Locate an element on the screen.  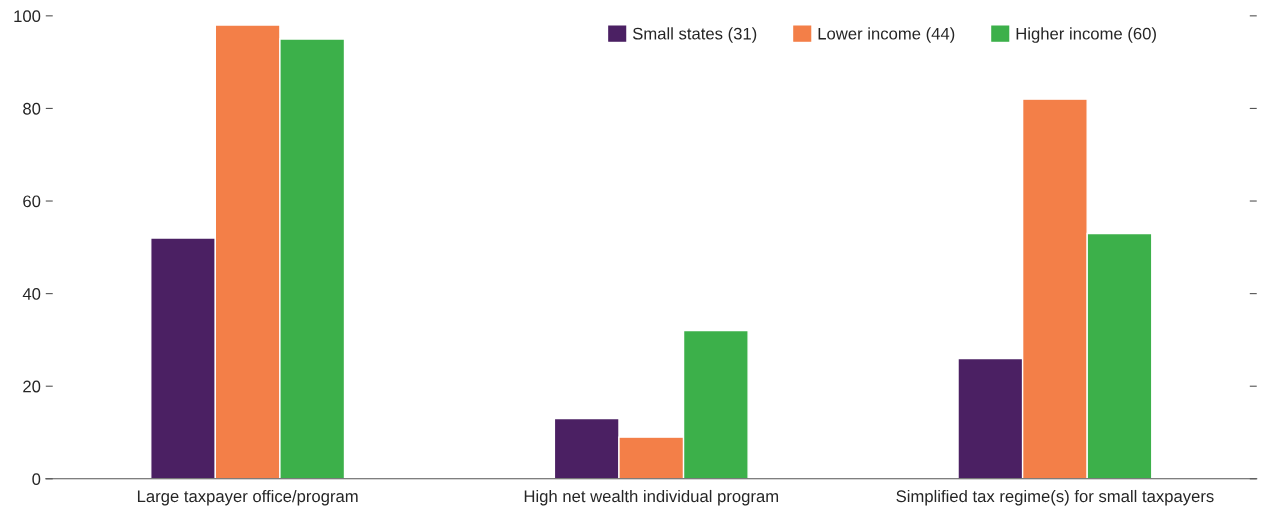
x-tick-label: High net wealth individual program is located at coordinates (651, 497).